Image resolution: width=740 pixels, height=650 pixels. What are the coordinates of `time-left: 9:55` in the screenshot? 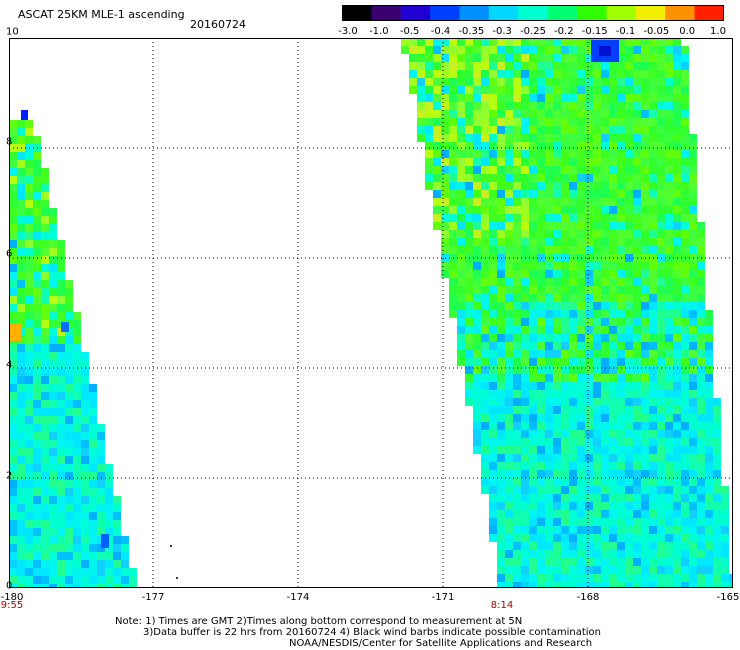 It's located at (12, 605).